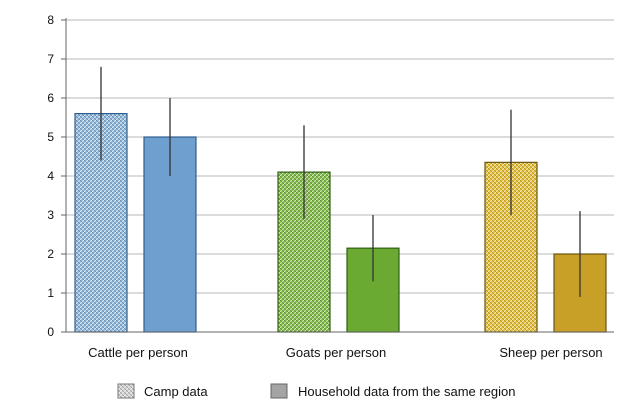 The width and height of the screenshot is (621, 407). Describe the element at coordinates (550, 352) in the screenshot. I see `category-label: Sheep per person` at that location.